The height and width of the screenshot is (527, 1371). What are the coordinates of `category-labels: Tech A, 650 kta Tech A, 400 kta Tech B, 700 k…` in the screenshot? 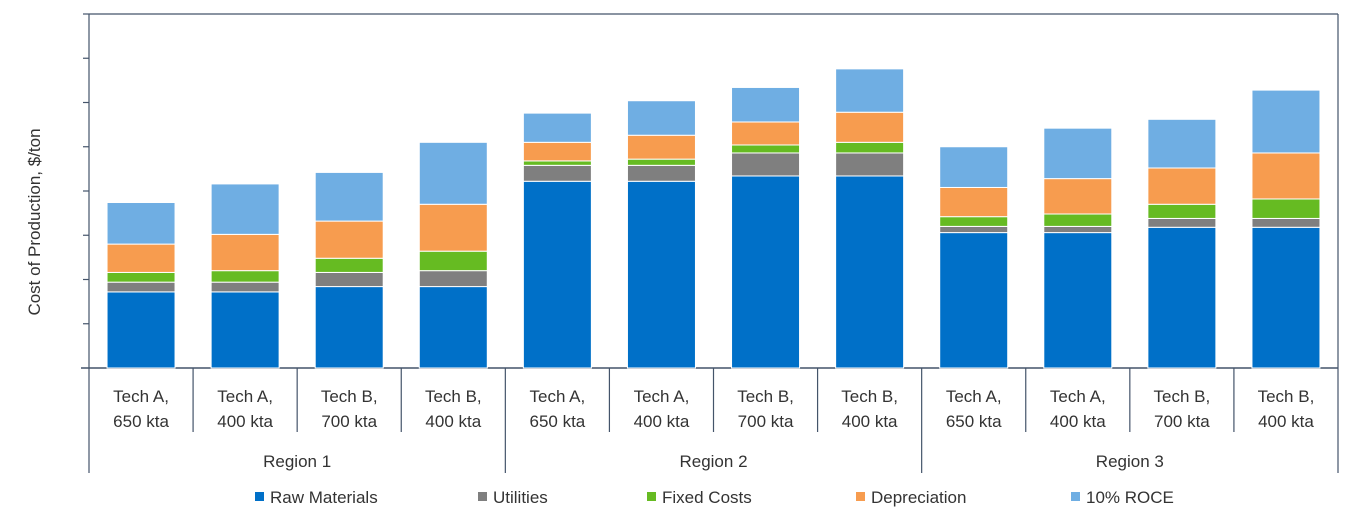 It's located at (713, 429).